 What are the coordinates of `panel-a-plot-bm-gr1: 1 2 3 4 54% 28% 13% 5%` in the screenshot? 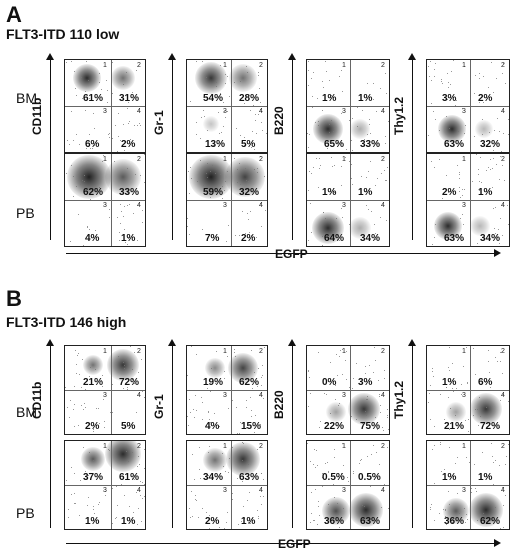 It's located at (227, 106).